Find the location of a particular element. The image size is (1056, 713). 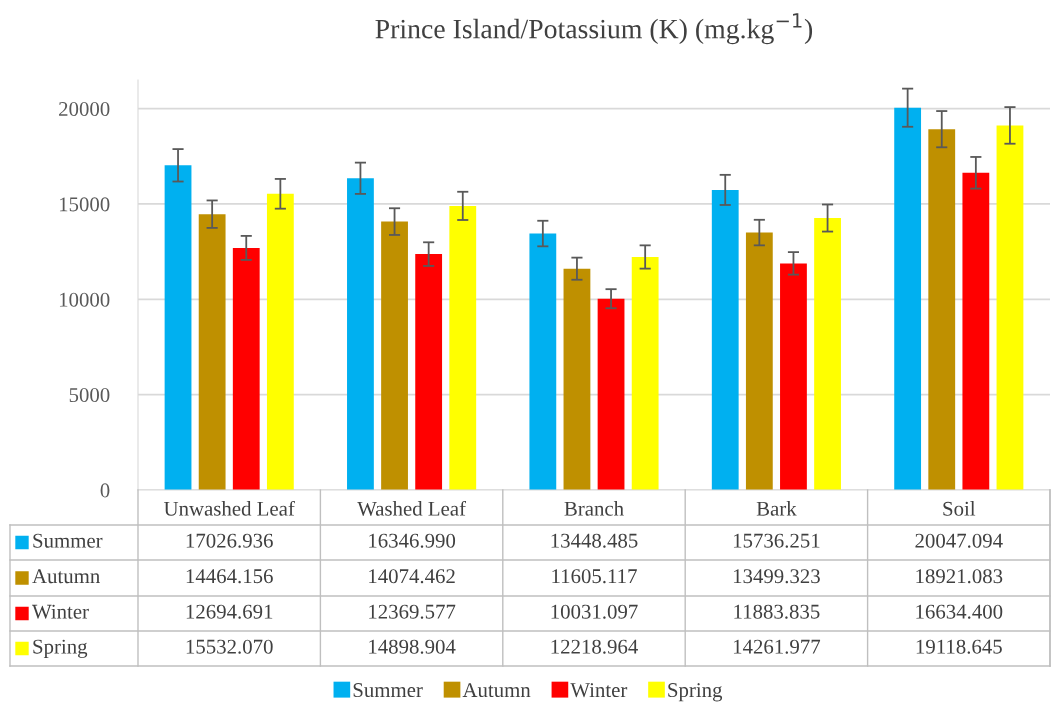

data-label: 17026.936 is located at coordinates (229, 540).